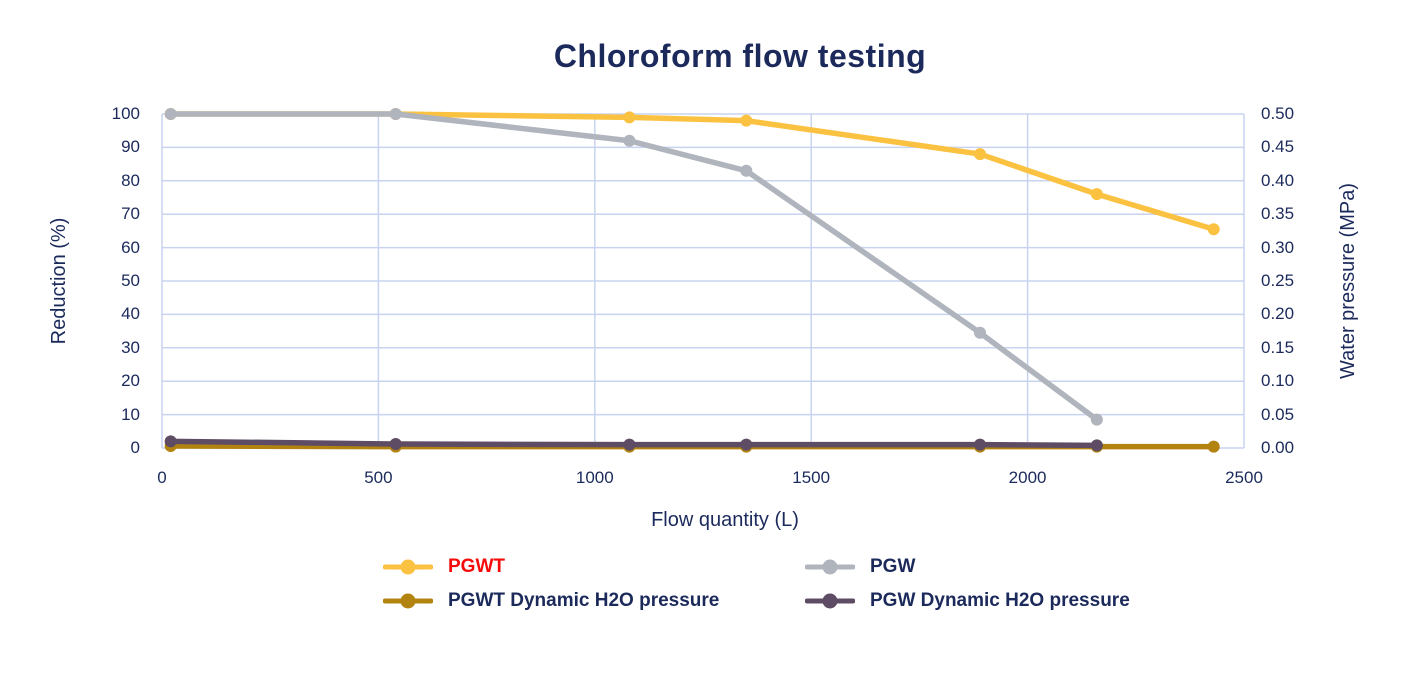  Describe the element at coordinates (130, 347) in the screenshot. I see `left-tick-label: 30` at that location.